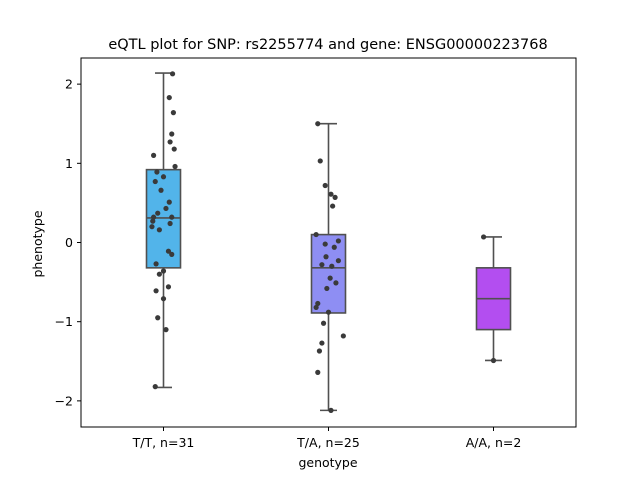  What do you see at coordinates (37, 243) in the screenshot?
I see `y-axis-label: phenotype` at bounding box center [37, 243].